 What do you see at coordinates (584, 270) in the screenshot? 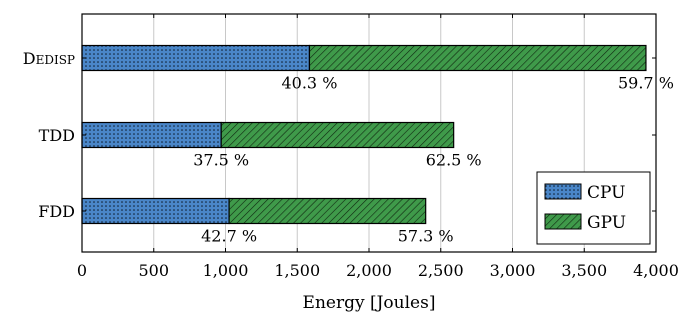
I see `x-tick-label: 3,500` at bounding box center [584, 270].